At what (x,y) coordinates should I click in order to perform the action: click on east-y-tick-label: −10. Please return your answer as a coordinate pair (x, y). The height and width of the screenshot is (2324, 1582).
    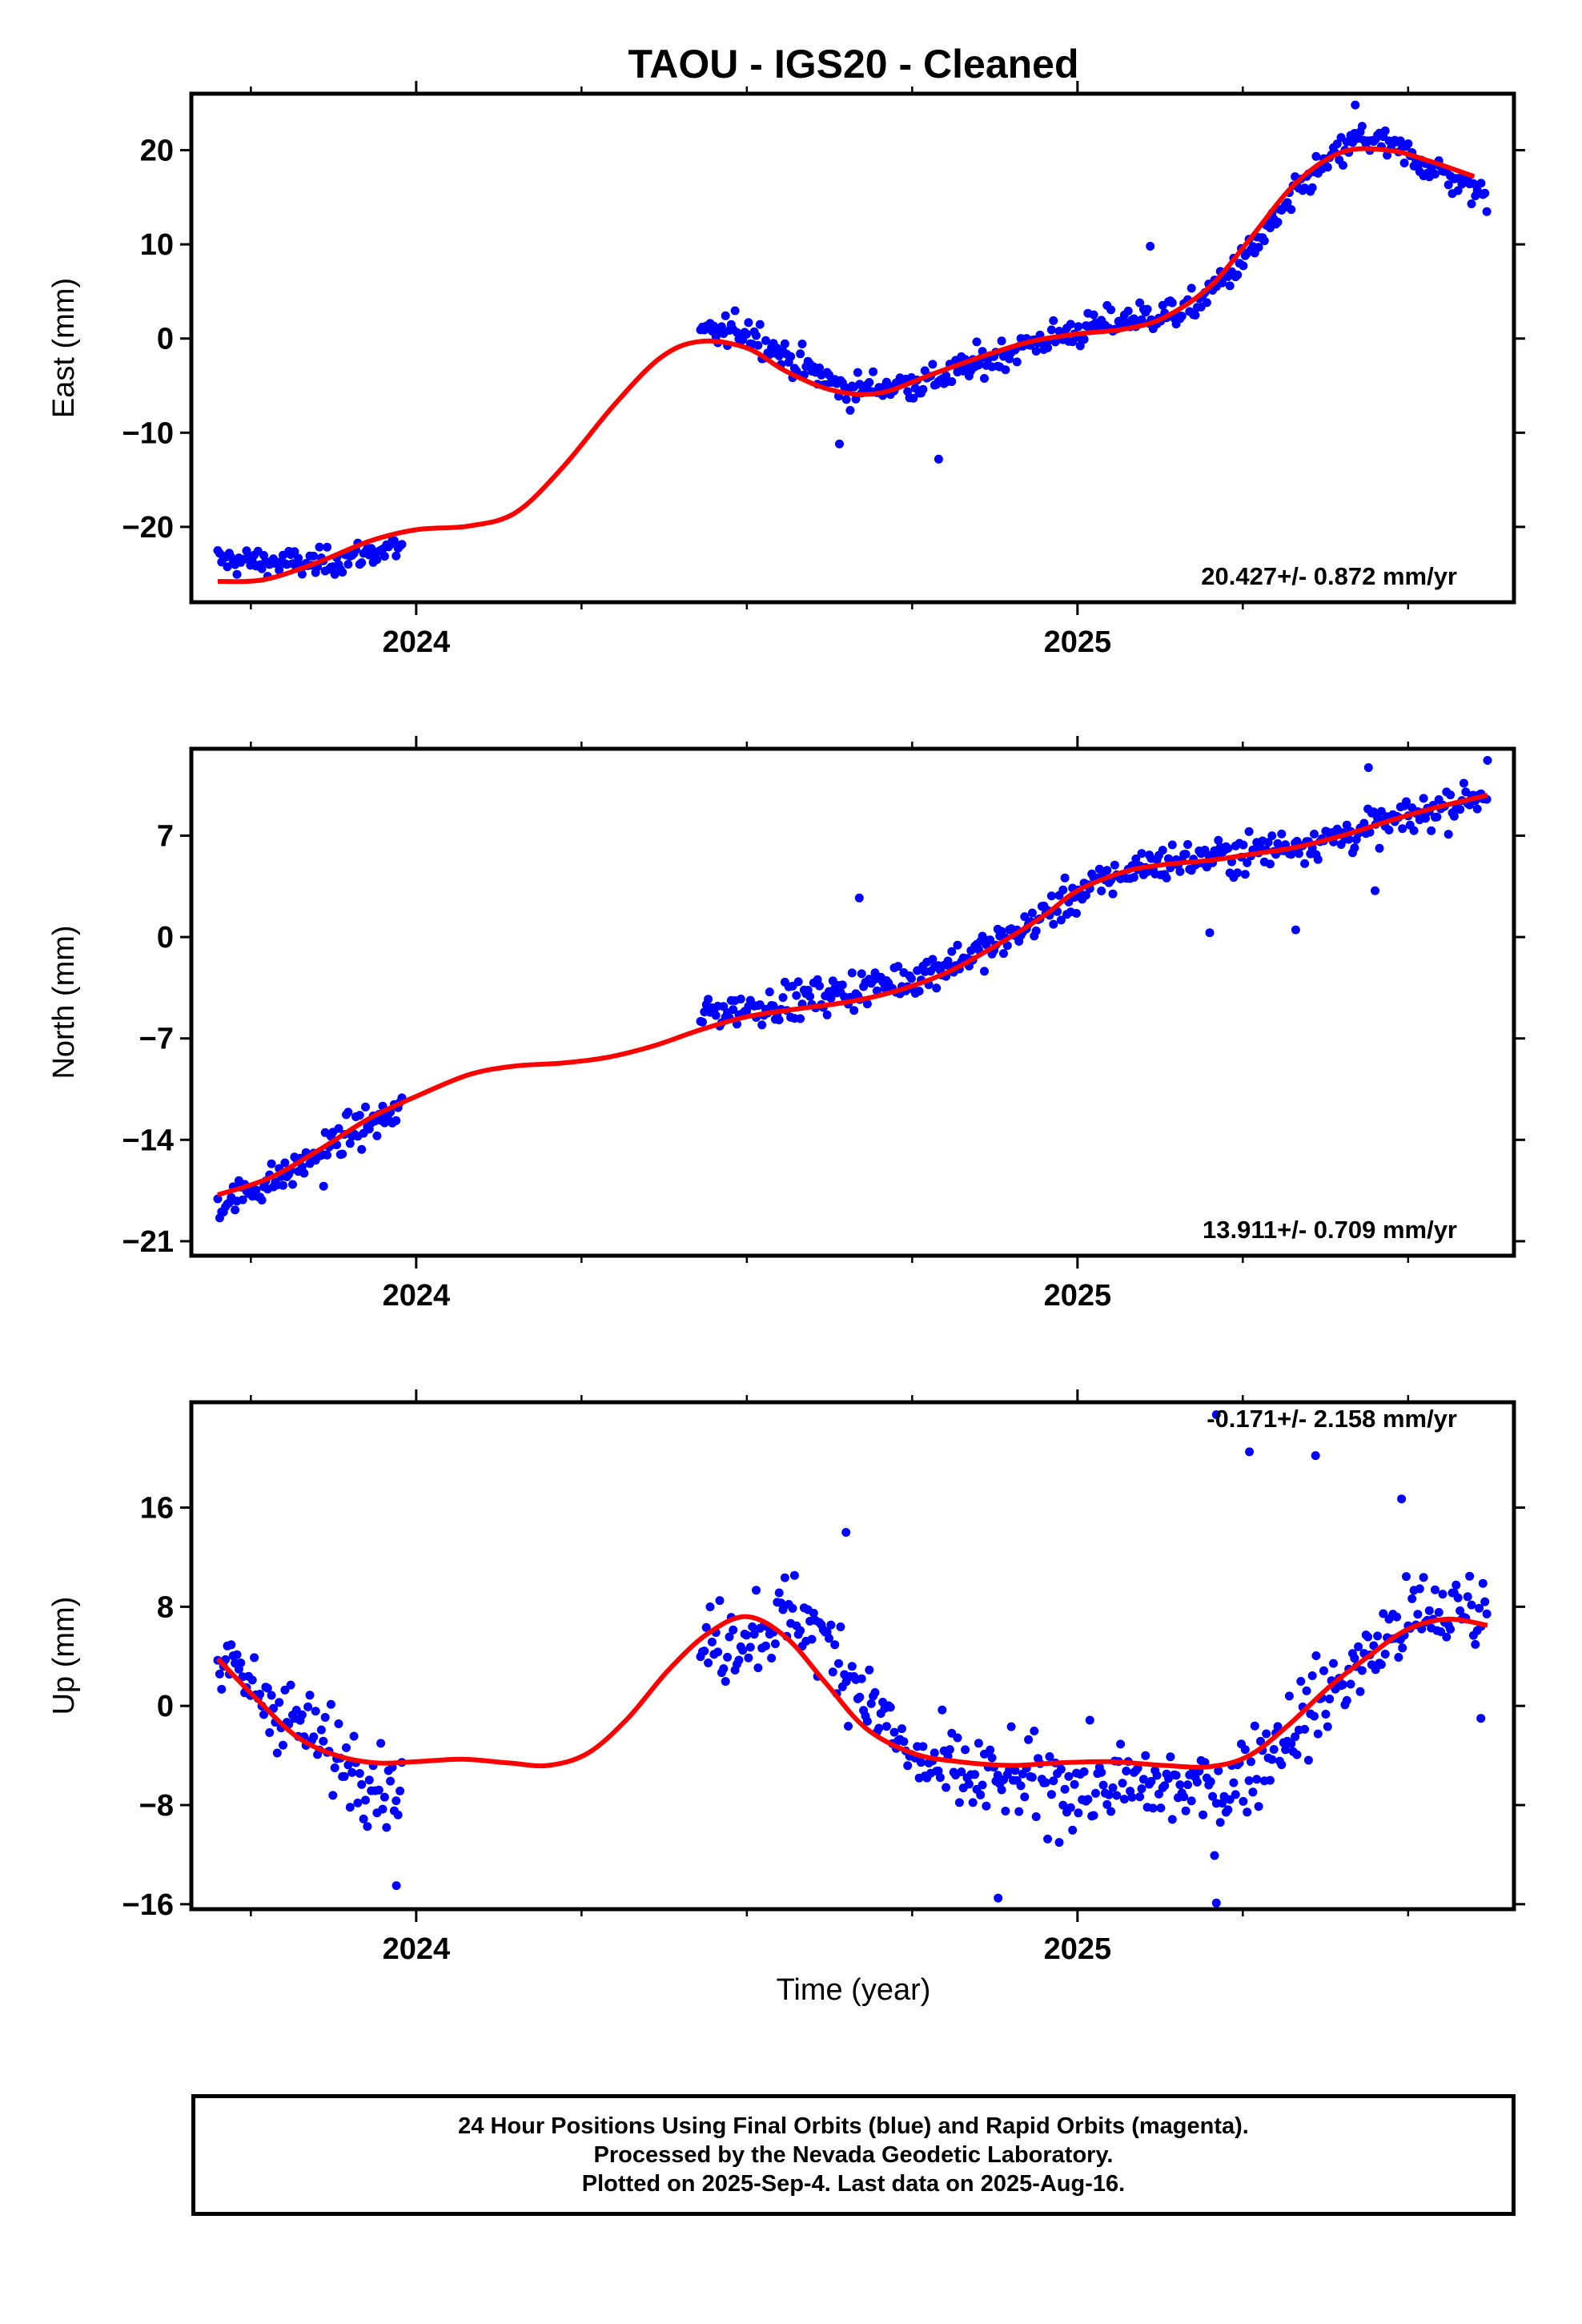
    Looking at the image, I should click on (148, 433).